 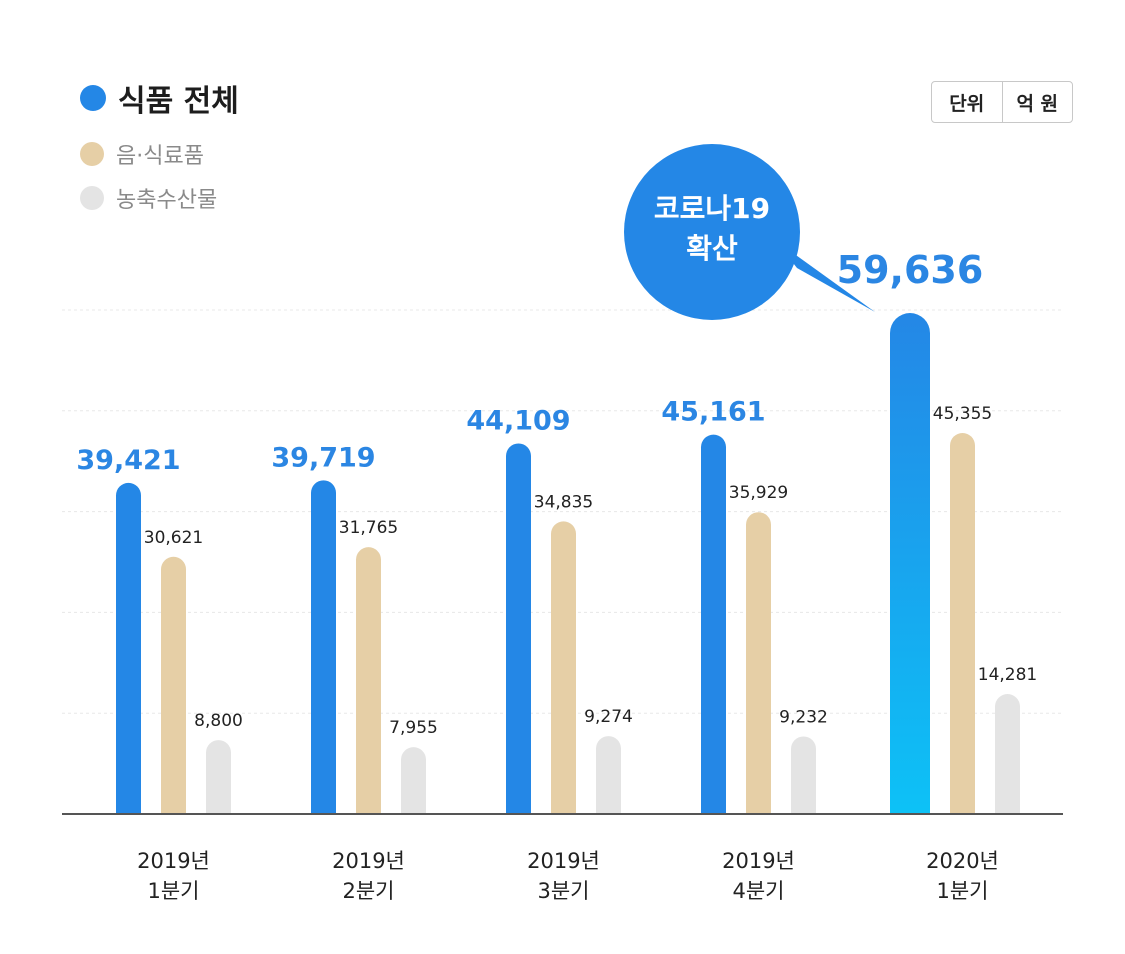 I want to click on data-label-total-4: 59,636, so click(x=910, y=270).